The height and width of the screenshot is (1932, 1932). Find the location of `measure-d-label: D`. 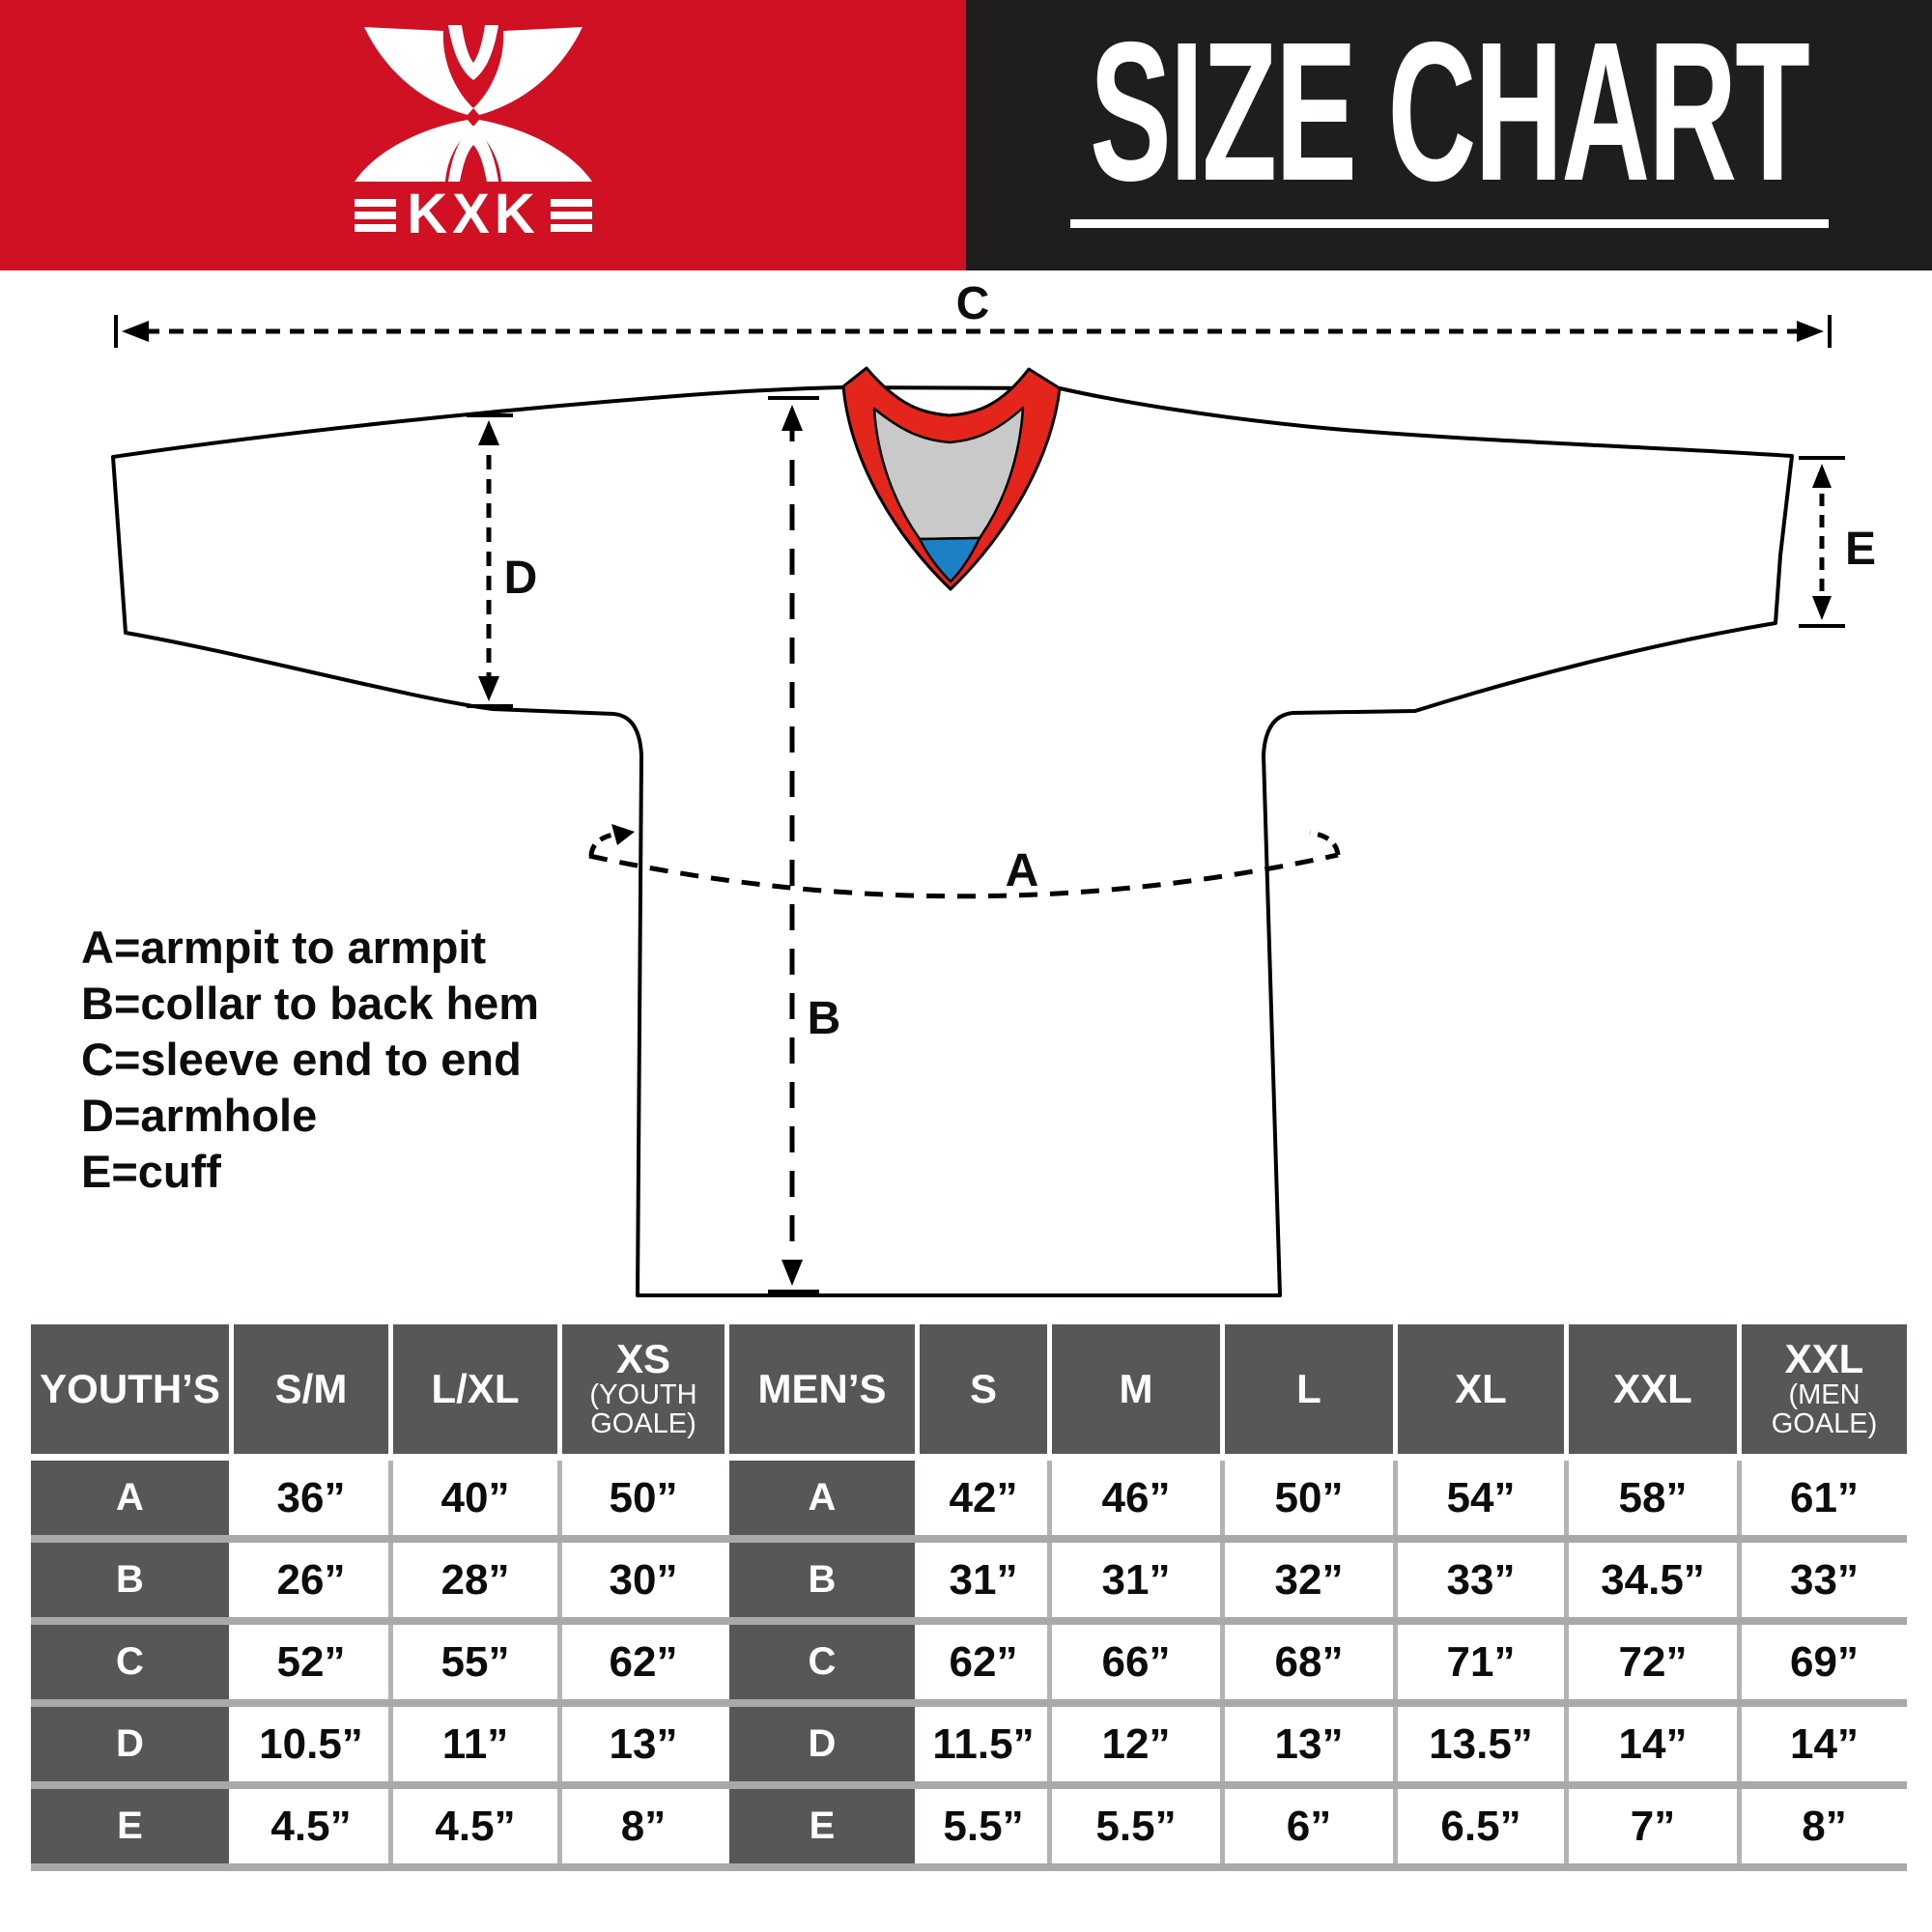

measure-d-label: D is located at coordinates (521, 578).